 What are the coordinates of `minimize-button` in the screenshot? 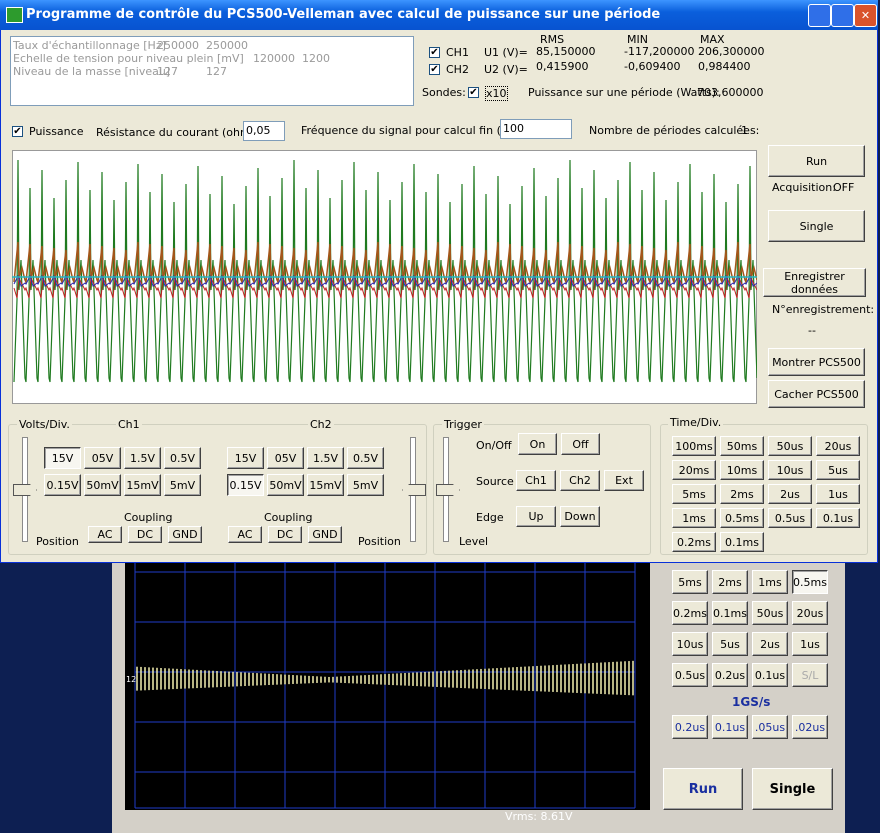 It's located at (819, 15).